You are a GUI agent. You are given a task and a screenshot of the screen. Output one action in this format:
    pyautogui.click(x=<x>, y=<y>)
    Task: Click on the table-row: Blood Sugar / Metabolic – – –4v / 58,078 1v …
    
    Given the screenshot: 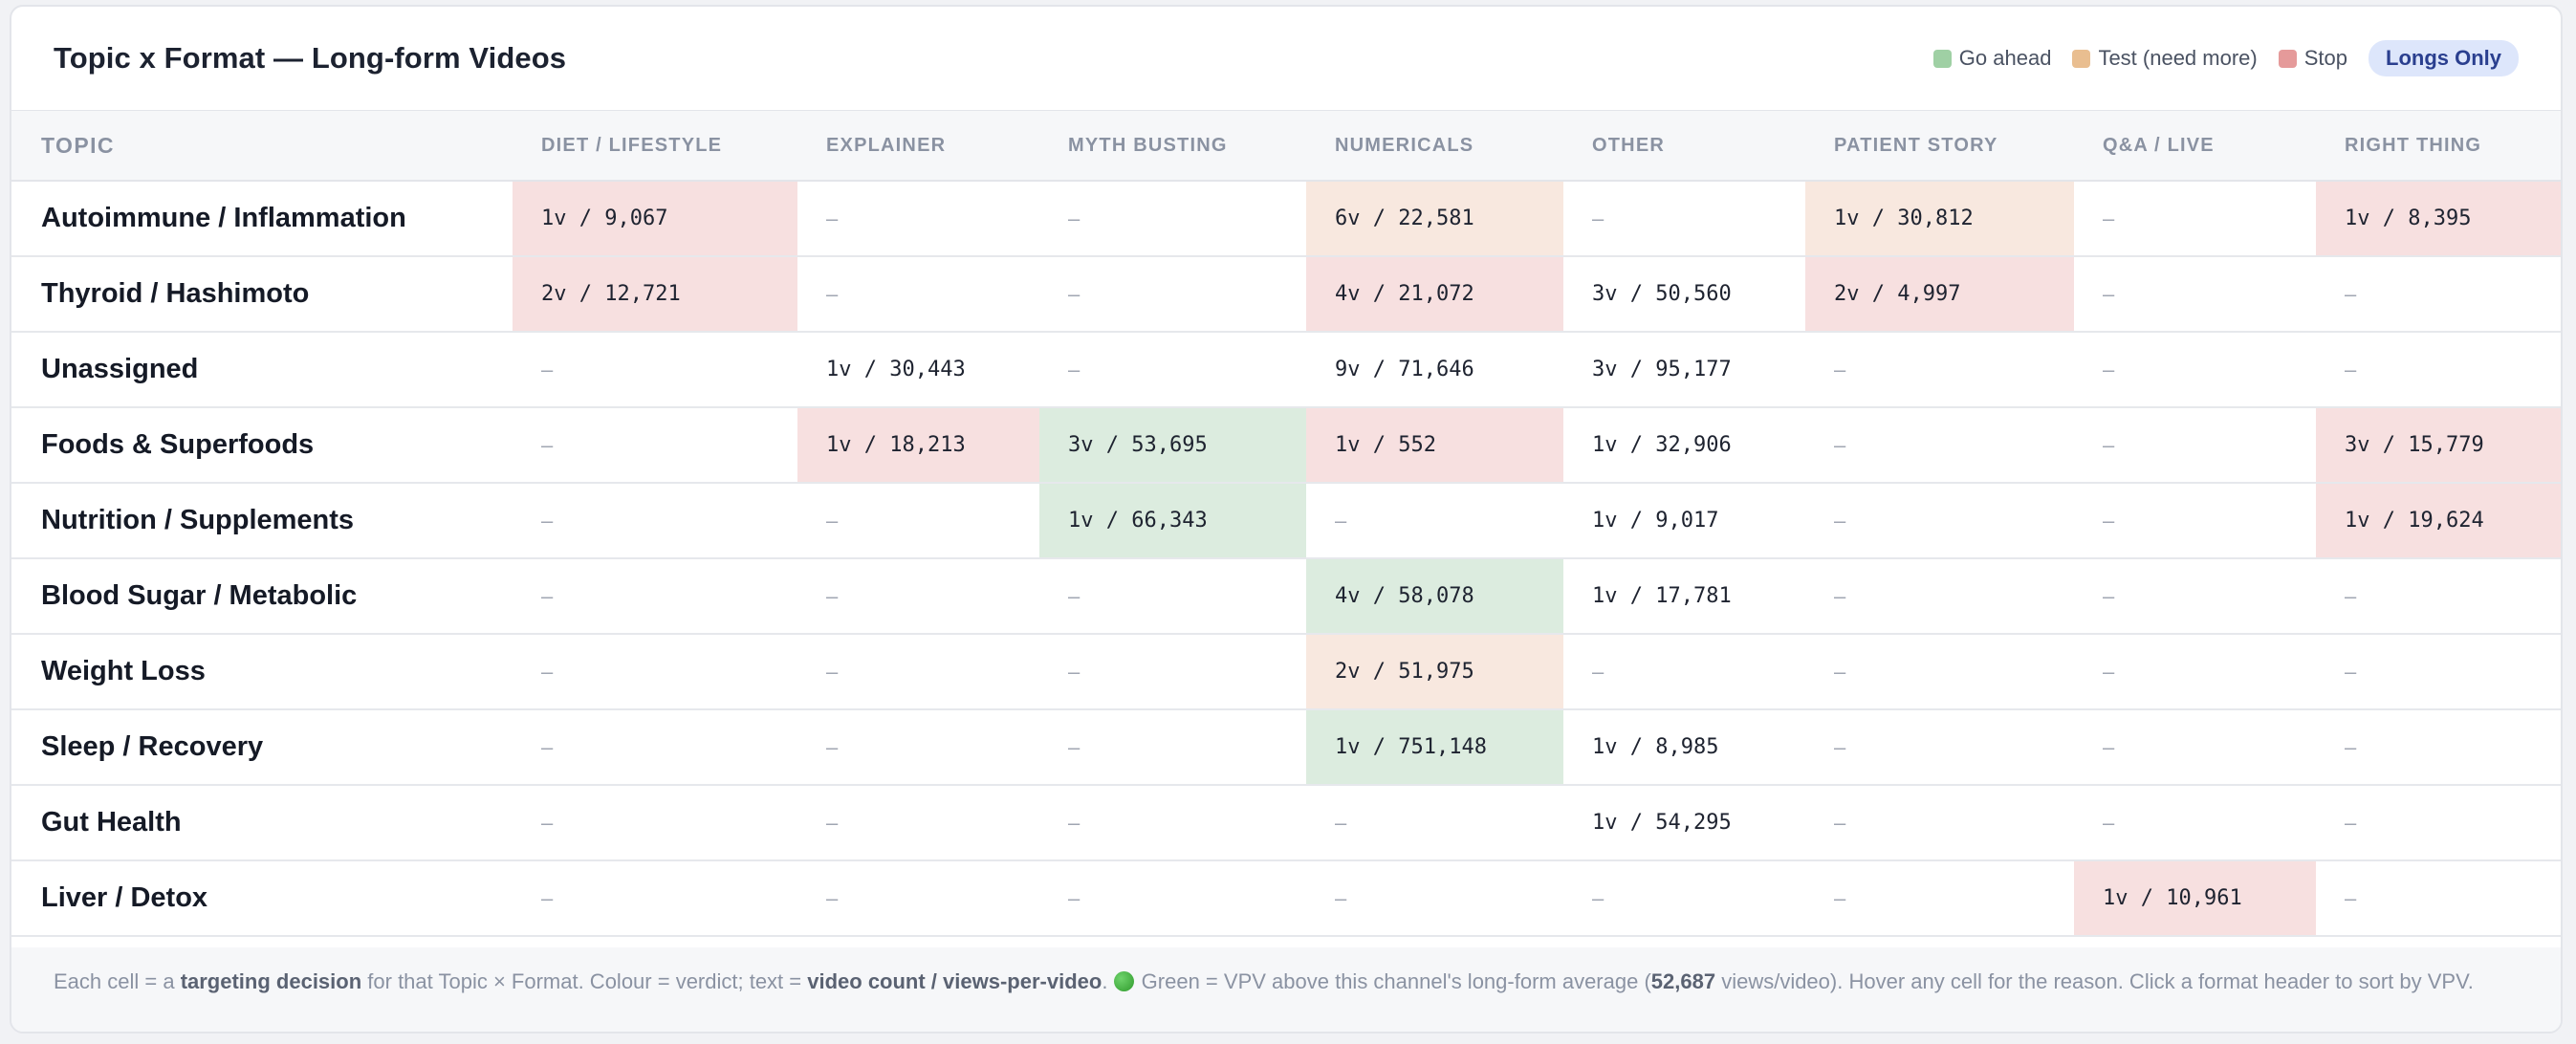 What is the action you would take?
    pyautogui.click(x=1286, y=596)
    